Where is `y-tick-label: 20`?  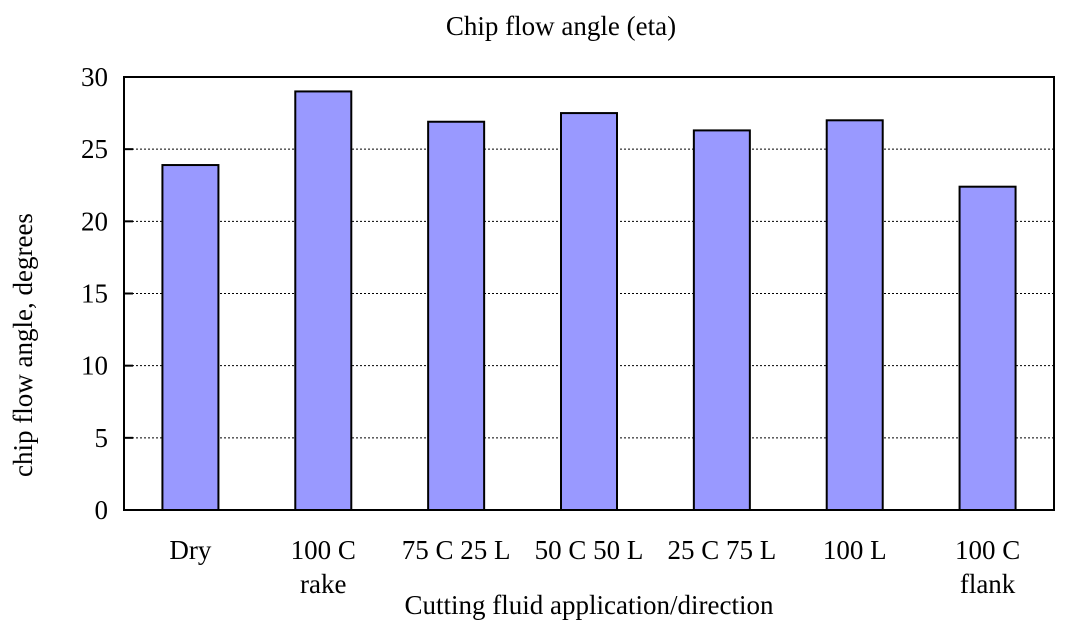 y-tick-label: 20 is located at coordinates (94, 221).